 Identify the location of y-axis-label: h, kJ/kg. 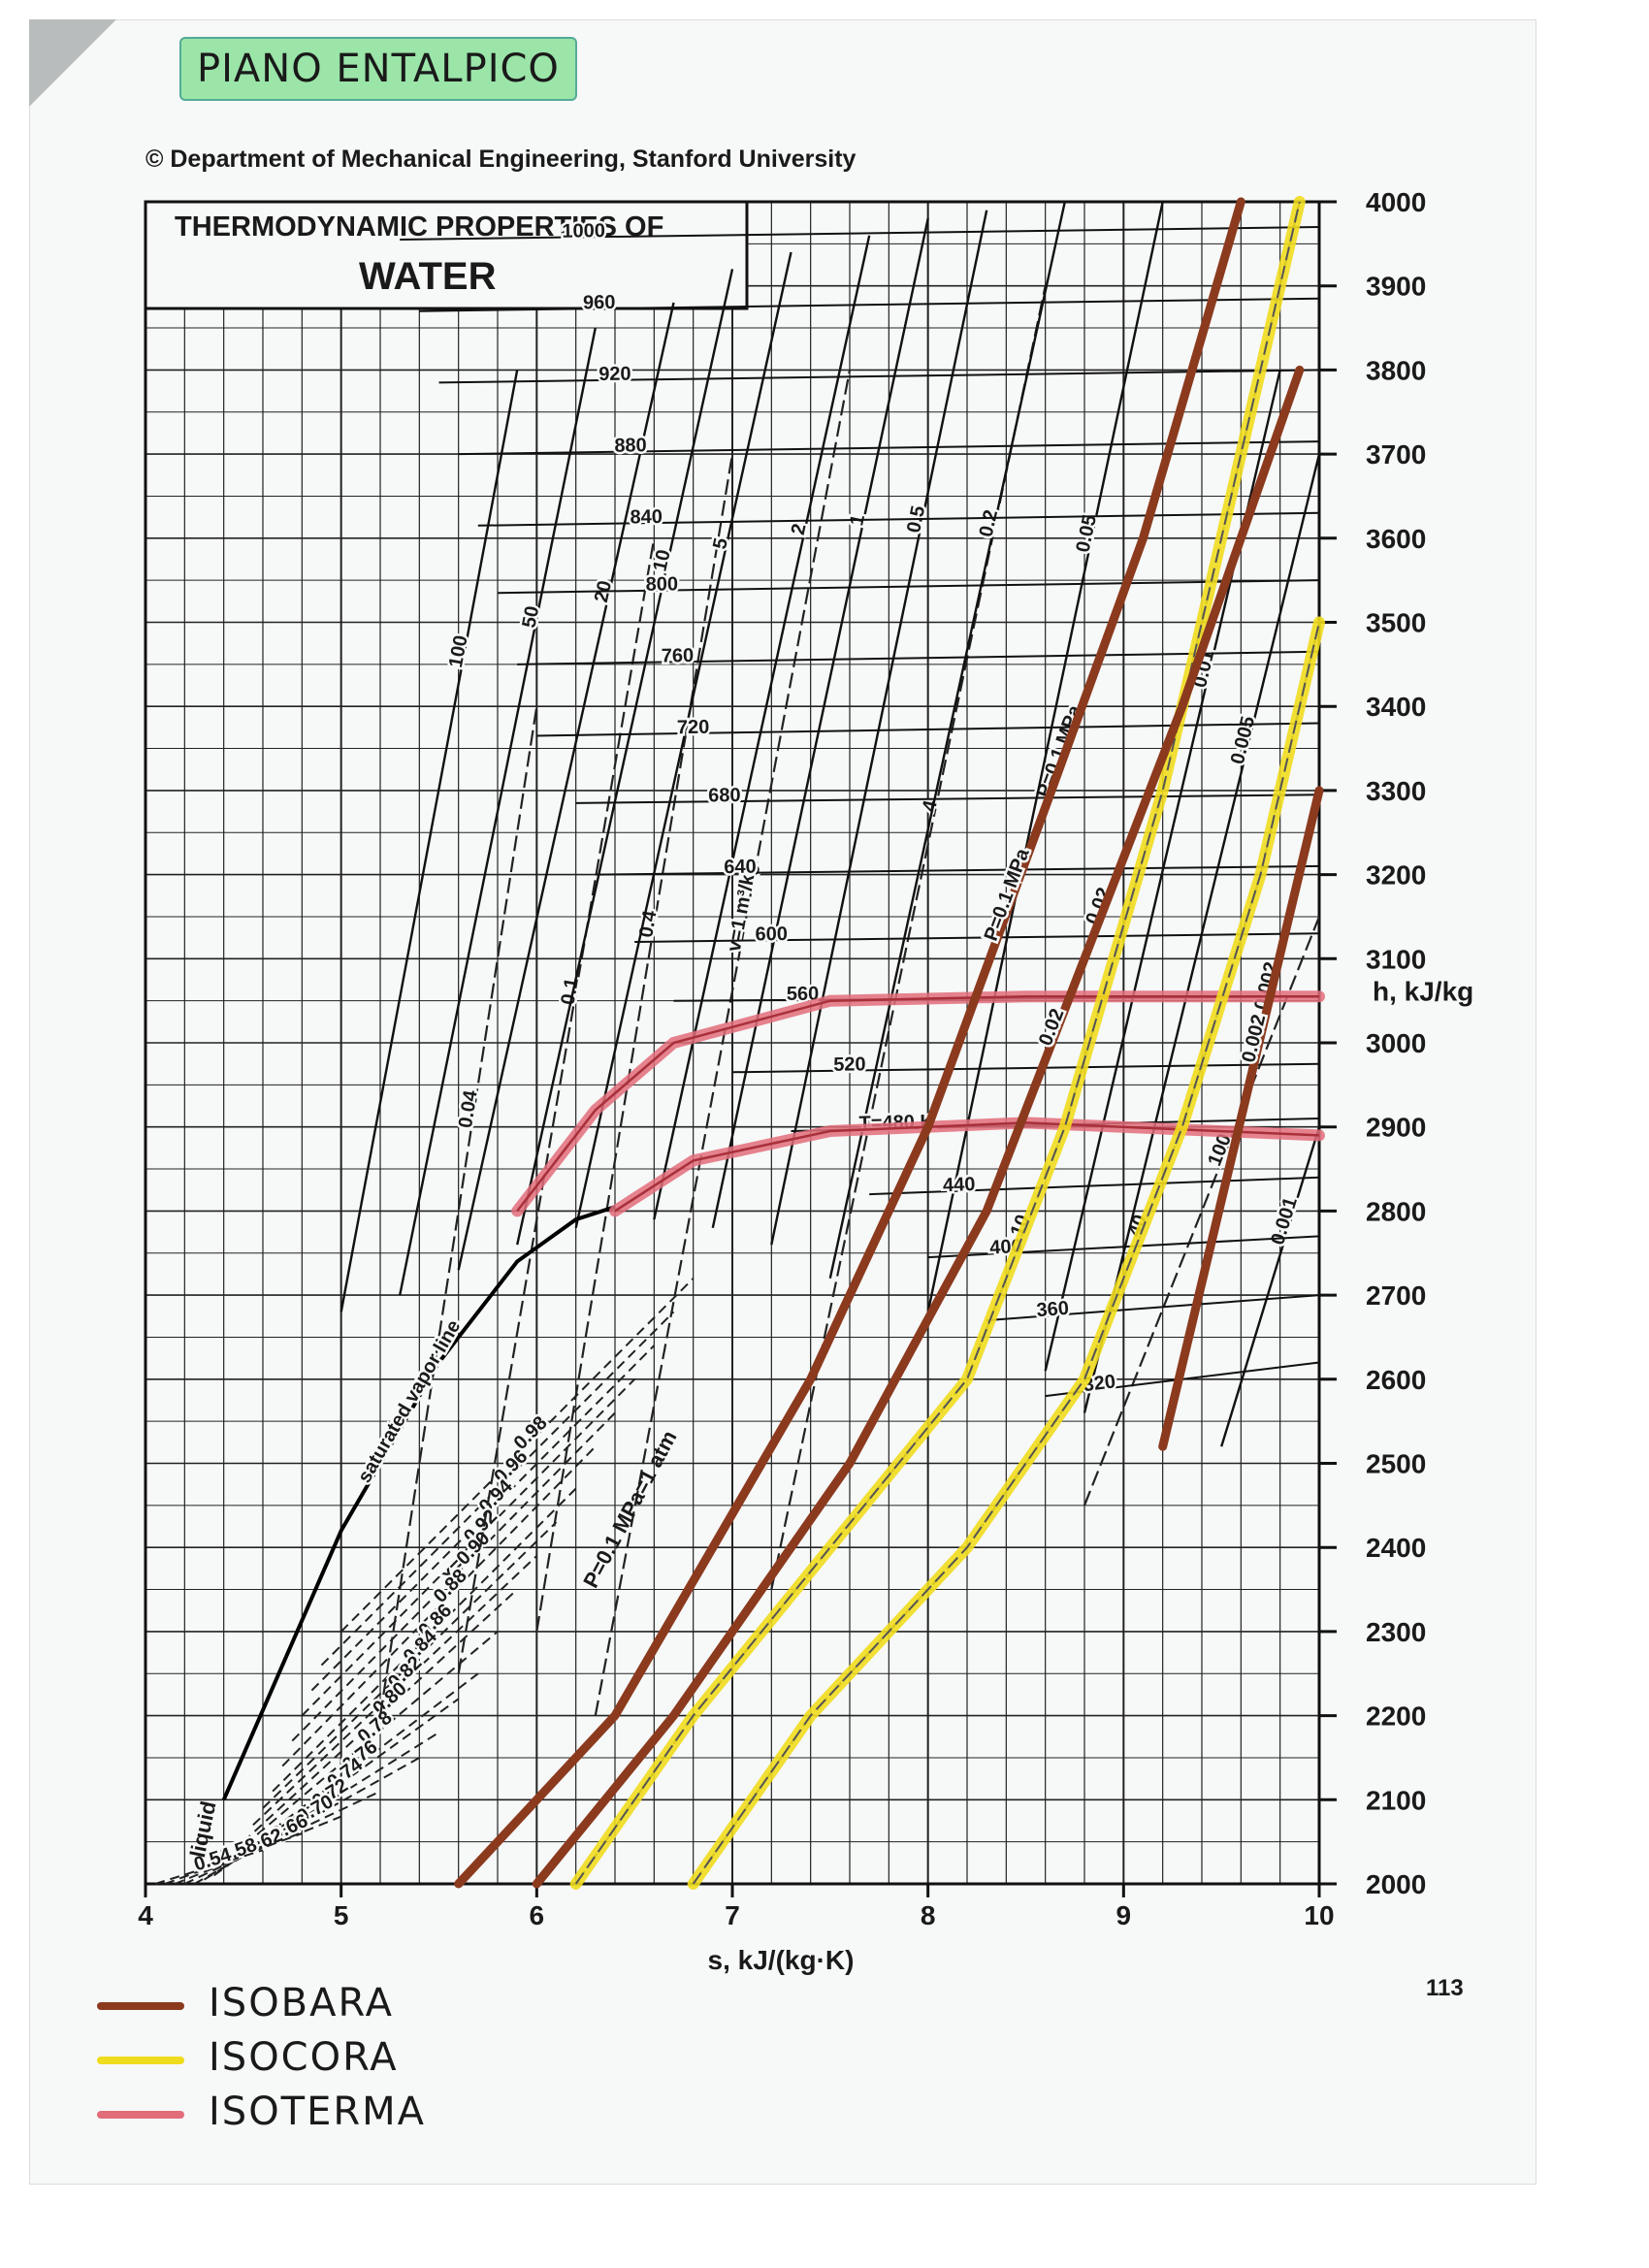
(1423, 992).